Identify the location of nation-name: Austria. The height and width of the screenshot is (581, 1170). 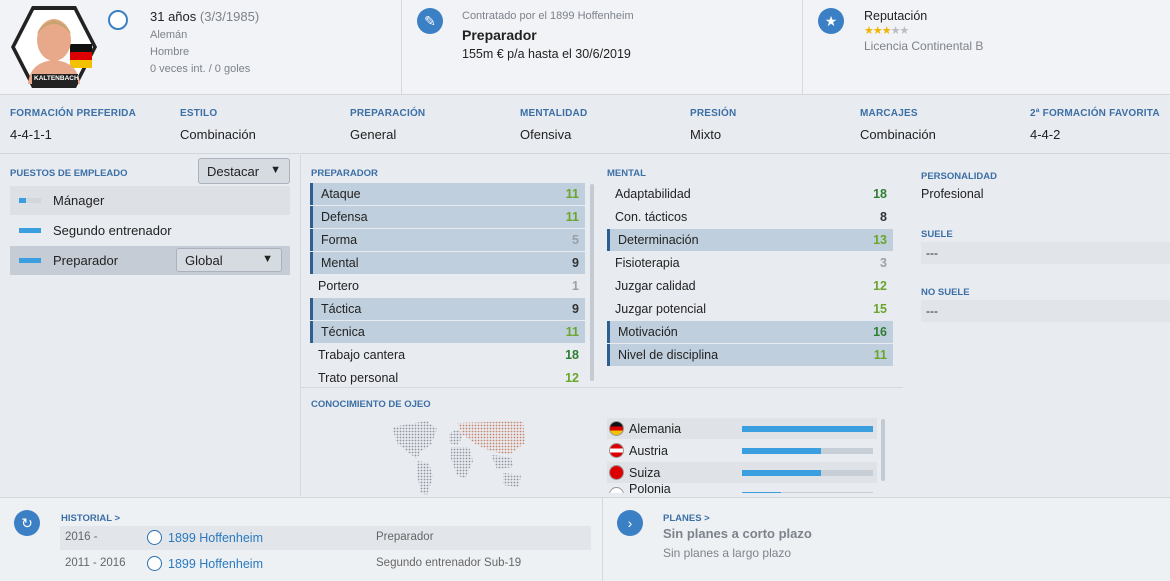
(648, 450).